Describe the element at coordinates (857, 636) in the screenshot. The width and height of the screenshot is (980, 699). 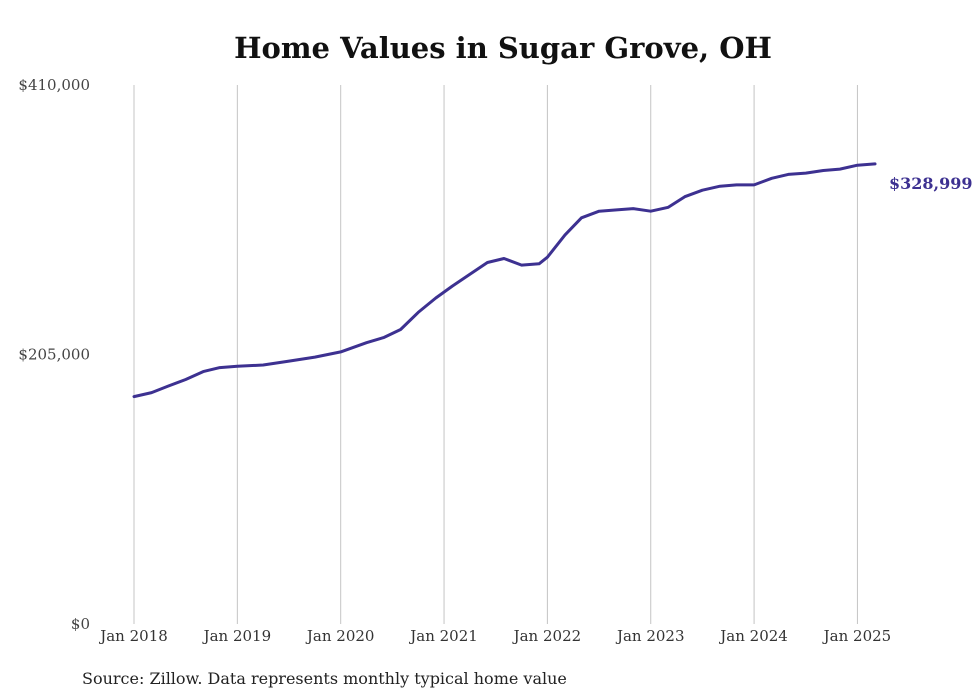
I see `x-tick-label: Jan 2025` at that location.